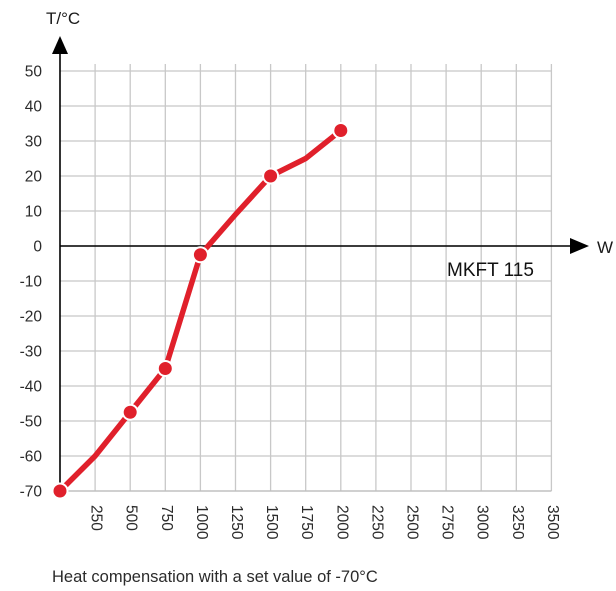 The image size is (616, 591). What do you see at coordinates (31, 352) in the screenshot?
I see `y-tick-label: -30` at bounding box center [31, 352].